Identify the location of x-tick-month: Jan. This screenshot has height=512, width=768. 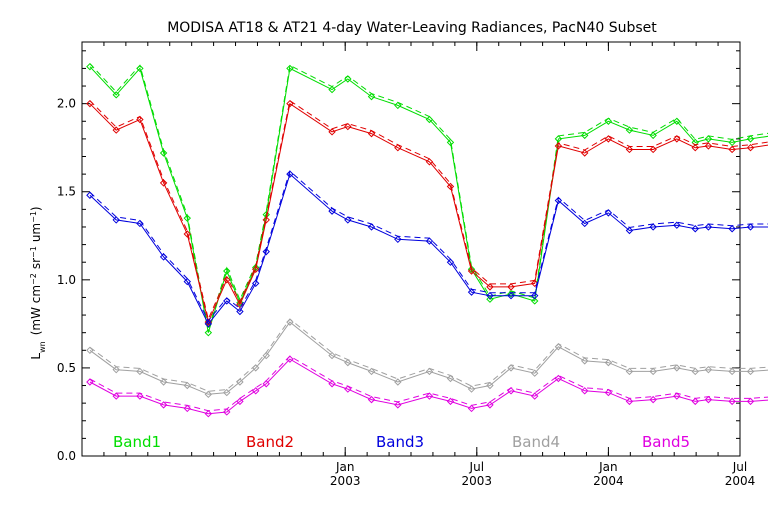
(345, 467).